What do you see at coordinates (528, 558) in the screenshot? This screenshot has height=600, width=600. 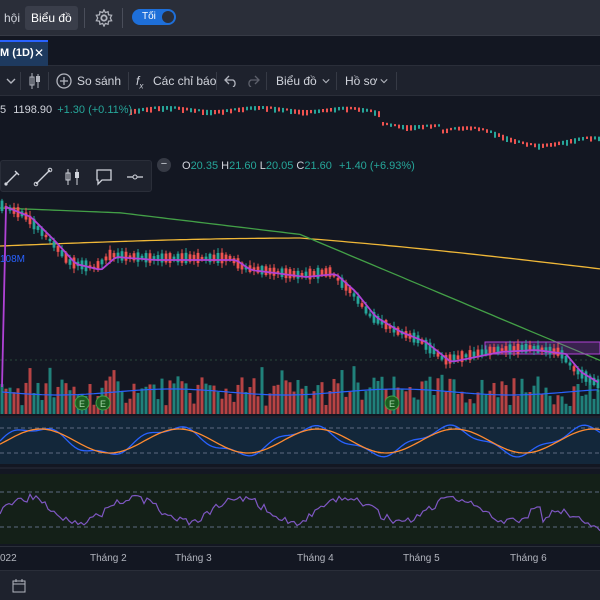 I see `time-axis-label: Tháng 6` at bounding box center [528, 558].